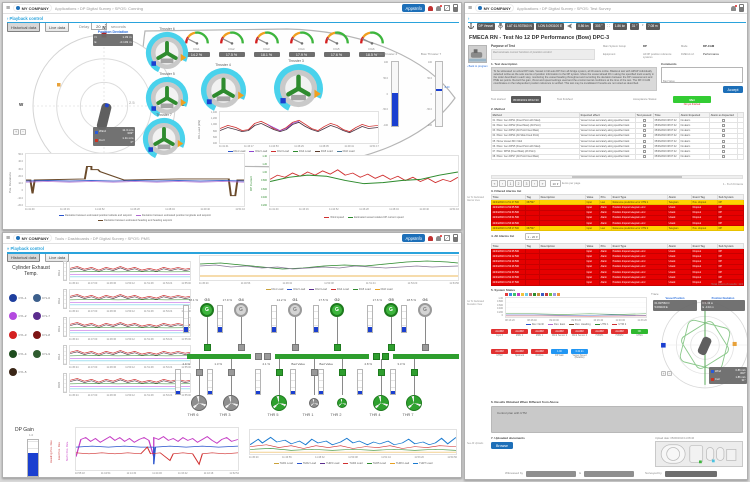 This screenshot has width=750, height=482. Describe the element at coordinates (579, 333) in the screenshot. I see `sensor-status: ALARM Wind Sensor 4` at that location.